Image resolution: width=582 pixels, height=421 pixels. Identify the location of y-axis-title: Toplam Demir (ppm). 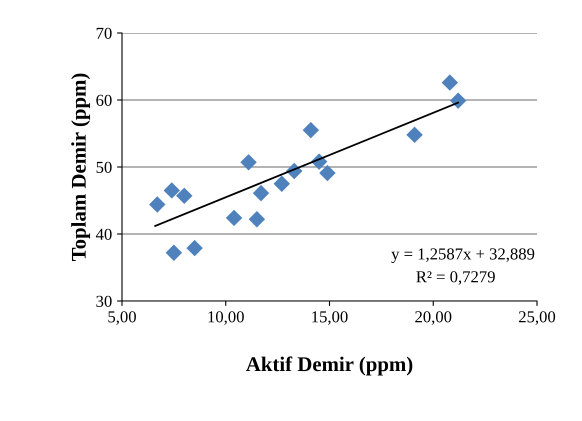
(80, 168).